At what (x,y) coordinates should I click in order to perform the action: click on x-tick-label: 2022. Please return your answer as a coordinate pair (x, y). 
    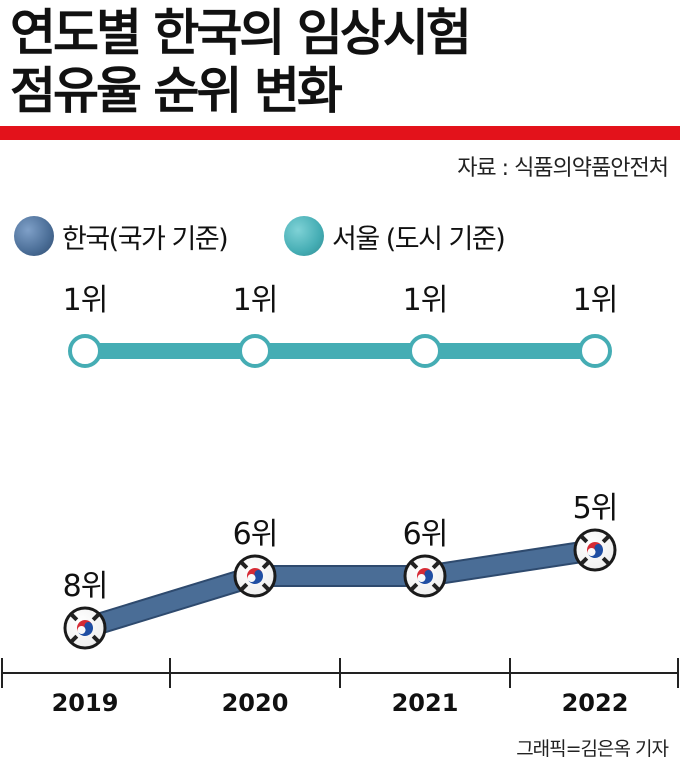
    Looking at the image, I should click on (595, 703).